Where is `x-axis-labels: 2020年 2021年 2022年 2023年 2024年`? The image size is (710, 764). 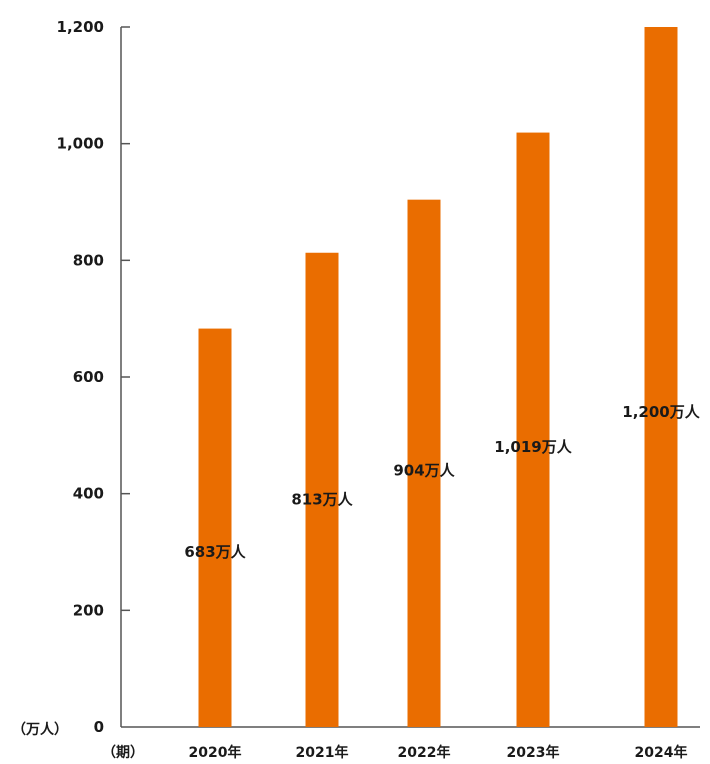
x-axis-labels: 2020年 2021年 2022年 2023年 2024年 is located at coordinates (438, 752).